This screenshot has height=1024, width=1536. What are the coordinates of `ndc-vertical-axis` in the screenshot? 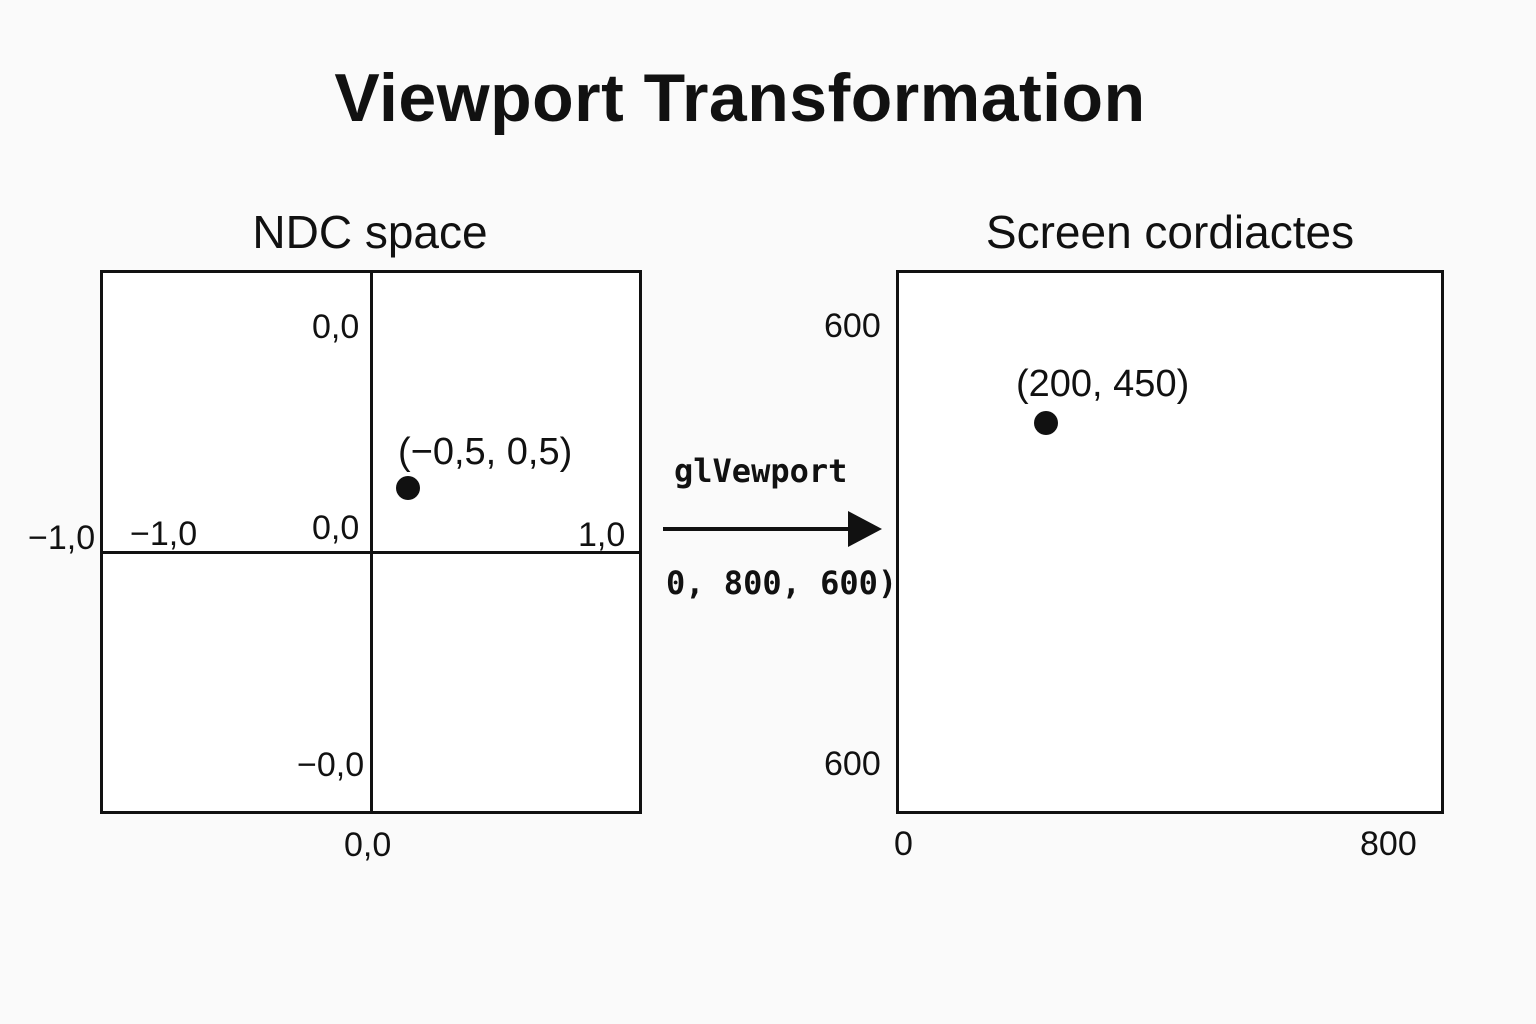 It's located at (371, 542).